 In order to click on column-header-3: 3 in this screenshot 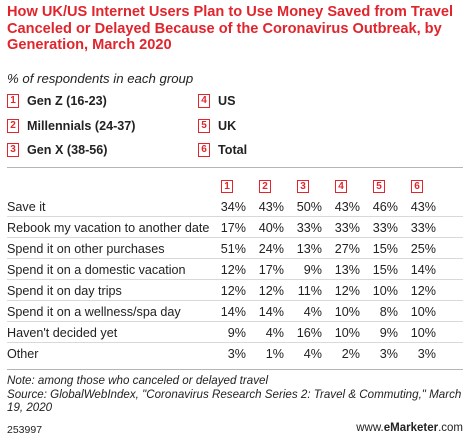, I will do `click(304, 184)`.